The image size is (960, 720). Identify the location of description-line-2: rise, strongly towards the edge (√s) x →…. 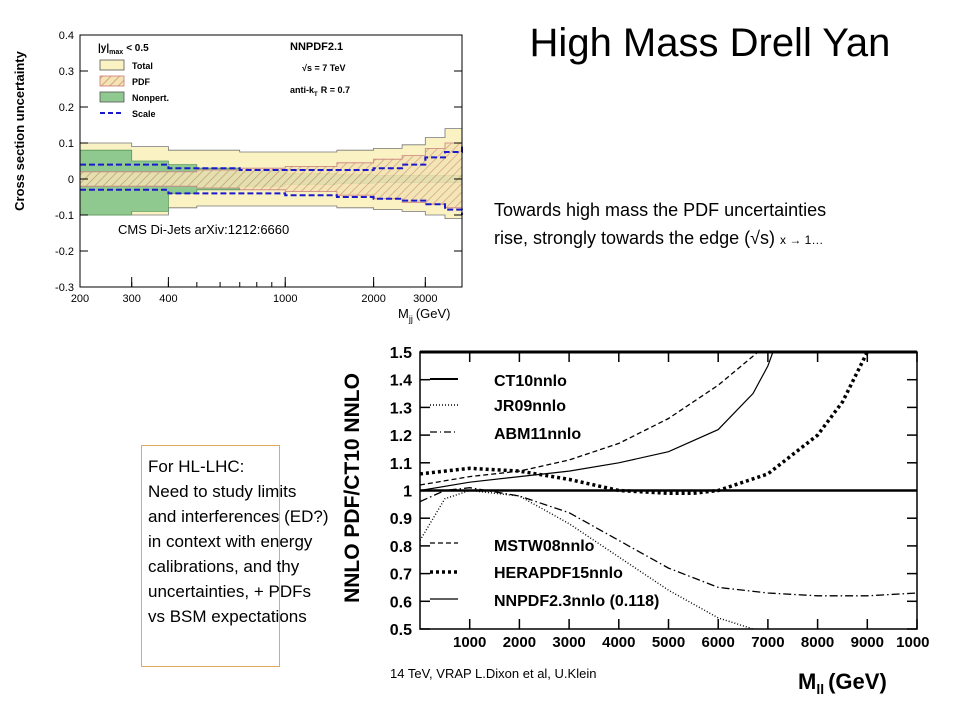
(714, 239).